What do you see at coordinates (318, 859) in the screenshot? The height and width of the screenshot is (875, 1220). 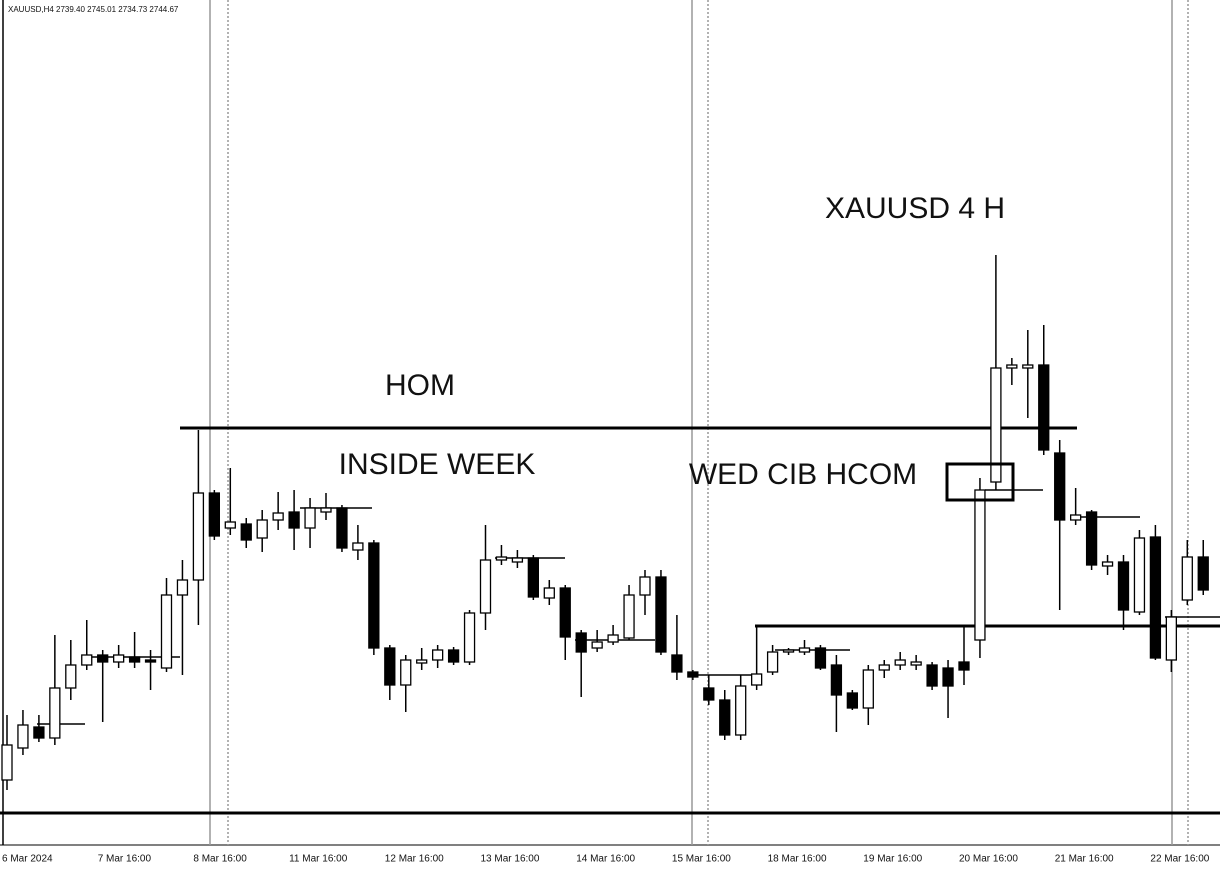 I see `x-tick-label: 11 Mar 16:00` at bounding box center [318, 859].